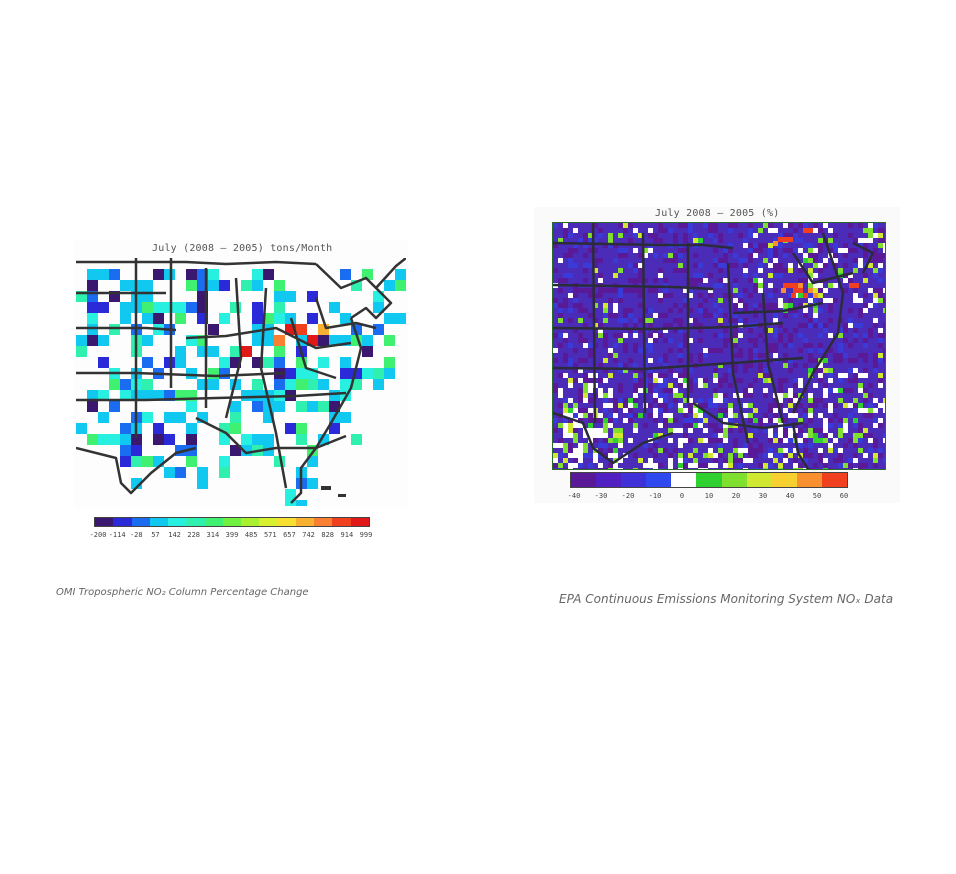 The height and width of the screenshot is (874, 956). I want to click on omi-grid-map, so click(241, 382).